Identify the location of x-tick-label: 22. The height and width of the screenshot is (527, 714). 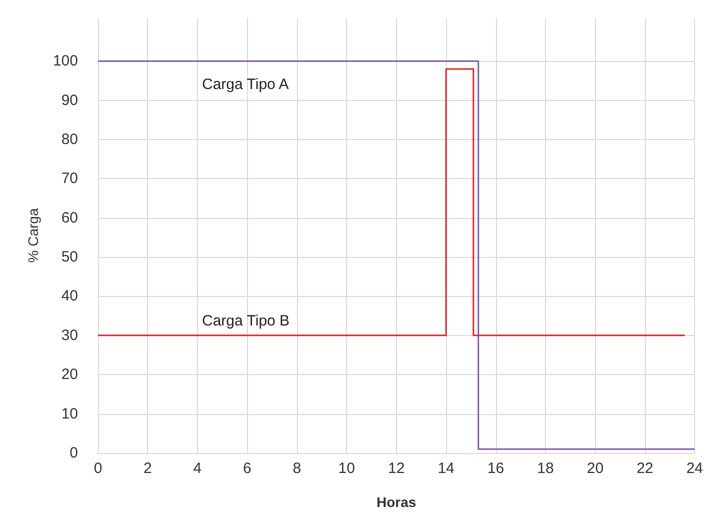
(645, 468).